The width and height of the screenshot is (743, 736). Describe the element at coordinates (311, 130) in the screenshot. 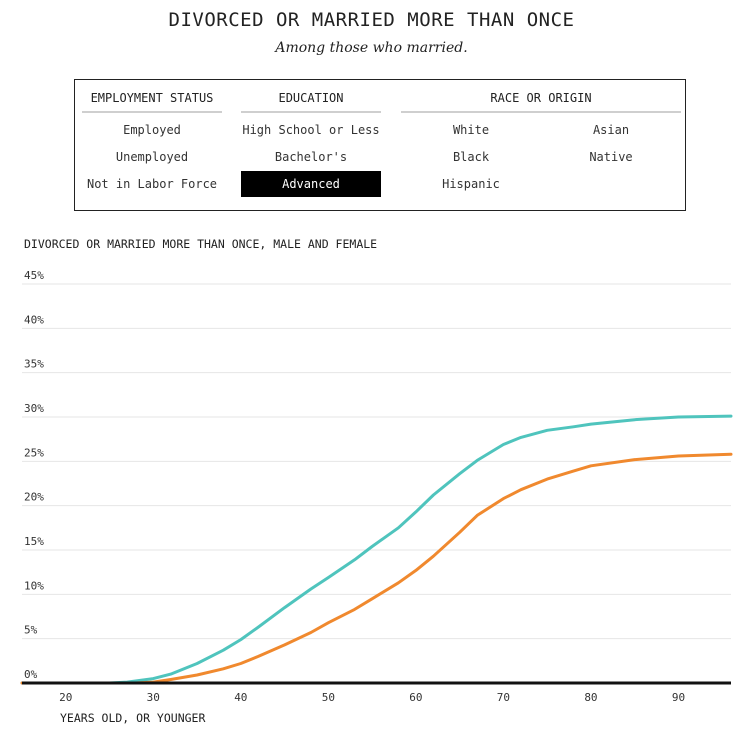

I see `filter-high-school: High School or Less` at that location.